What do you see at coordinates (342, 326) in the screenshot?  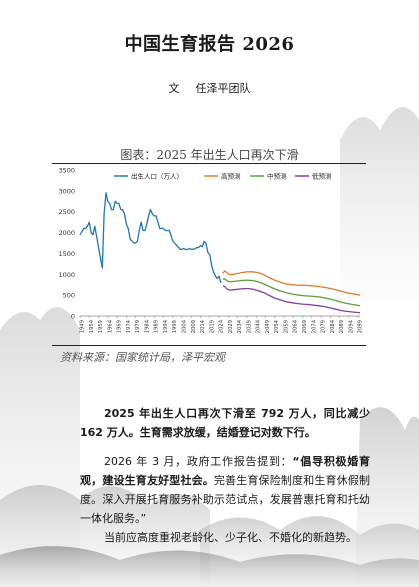 I see `x-tick-label: 2089` at bounding box center [342, 326].